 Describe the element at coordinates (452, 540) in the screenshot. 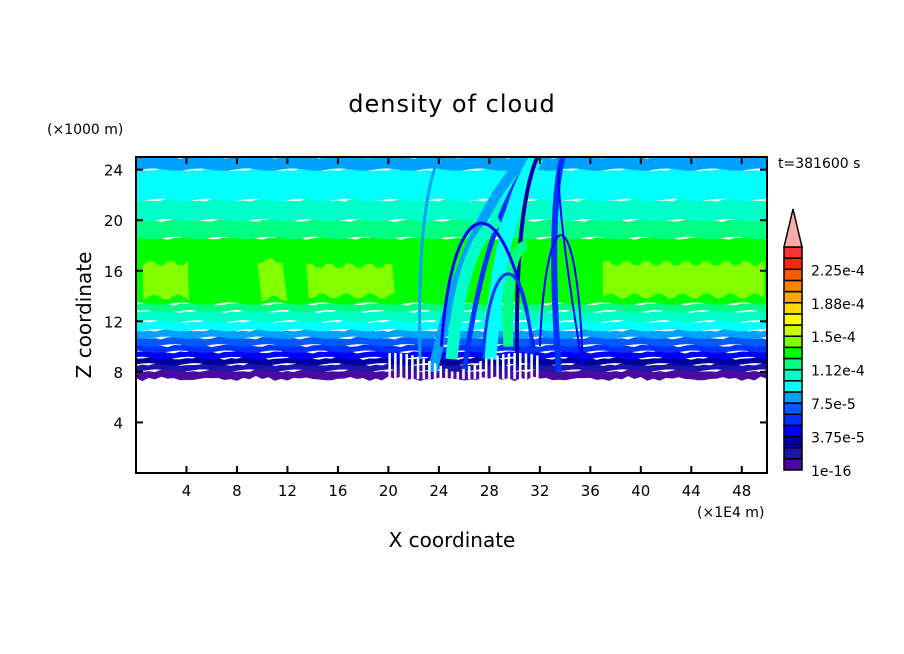

I see `x-axis-label: X coordinate` at that location.